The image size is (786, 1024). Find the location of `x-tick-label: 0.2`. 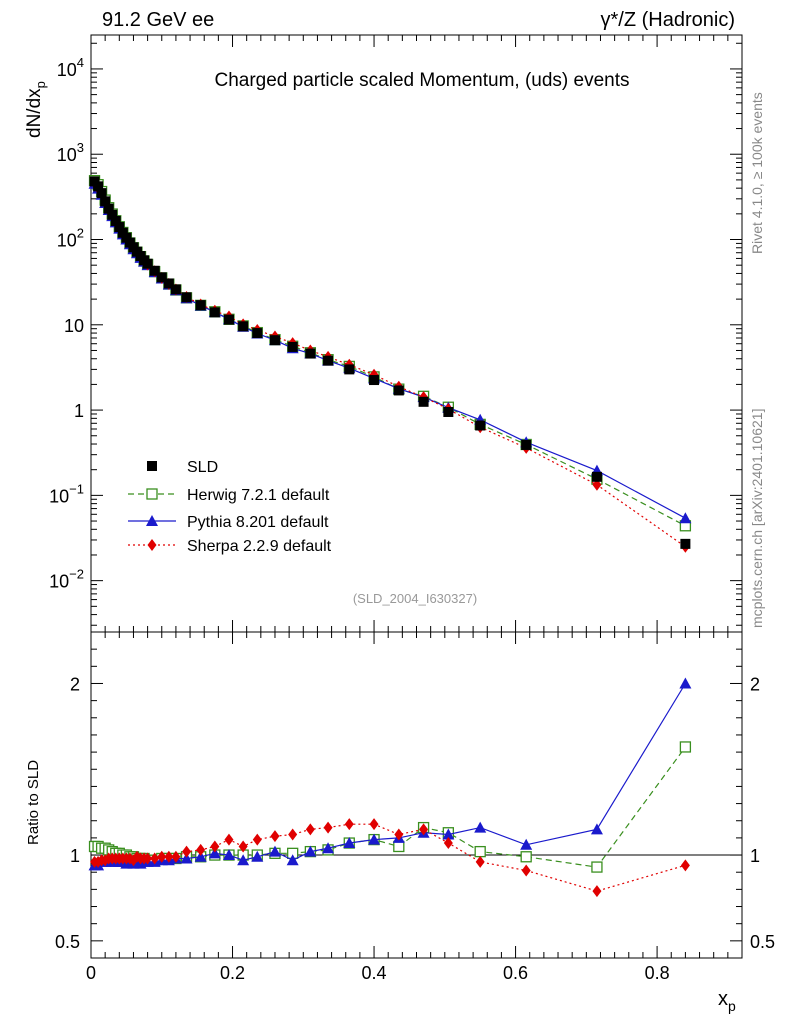

x-tick-label: 0.2 is located at coordinates (232, 973).